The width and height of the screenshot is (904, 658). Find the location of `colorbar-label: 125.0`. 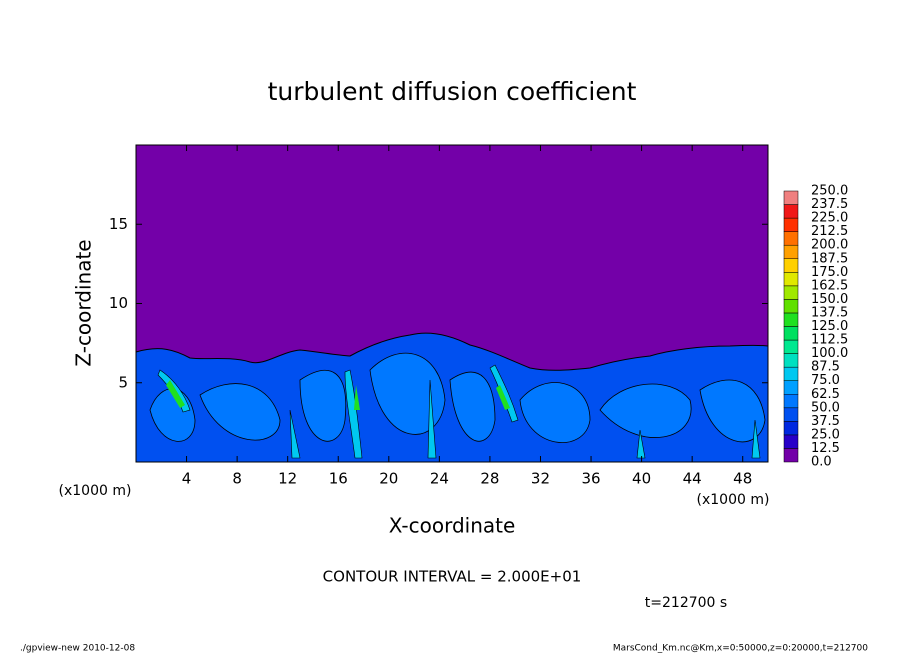

colorbar-label: 125.0 is located at coordinates (829, 326).